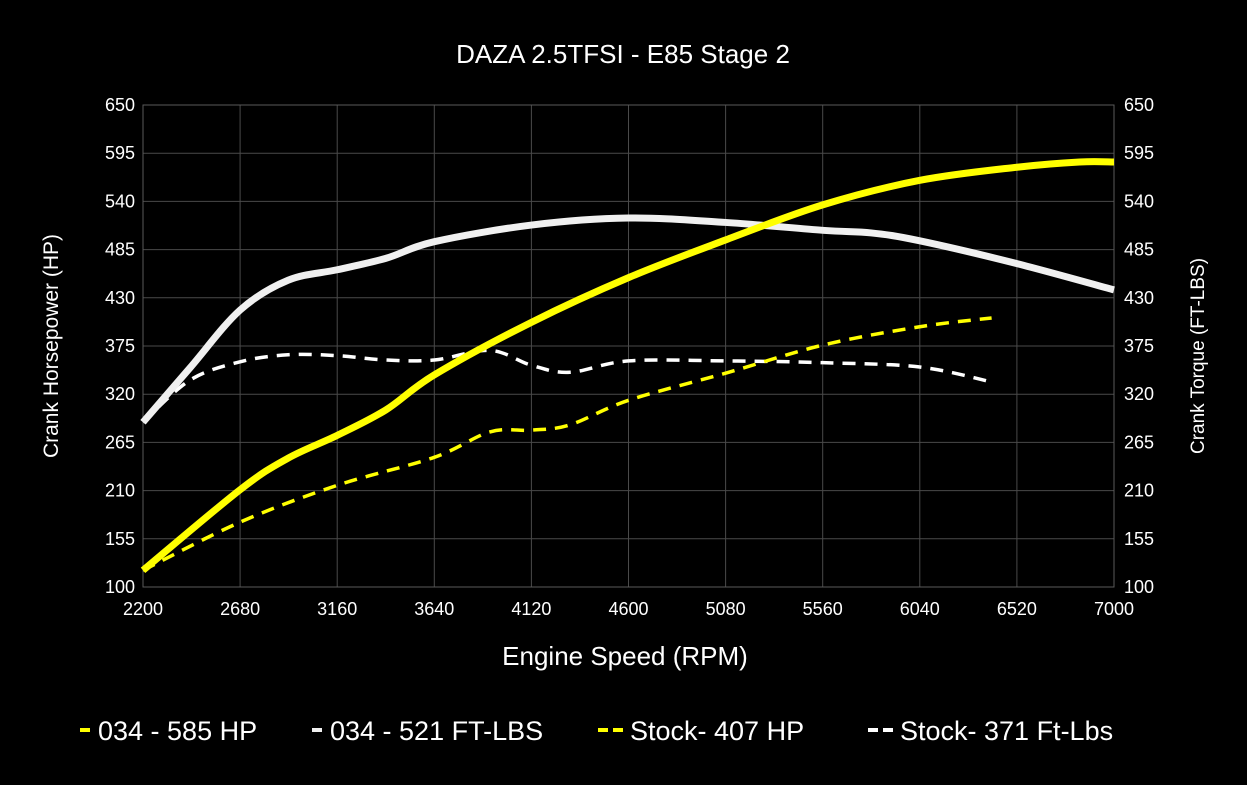 This screenshot has width=1247, height=785. What do you see at coordinates (120, 201) in the screenshot?
I see `y-left-tick-label: 540` at bounding box center [120, 201].